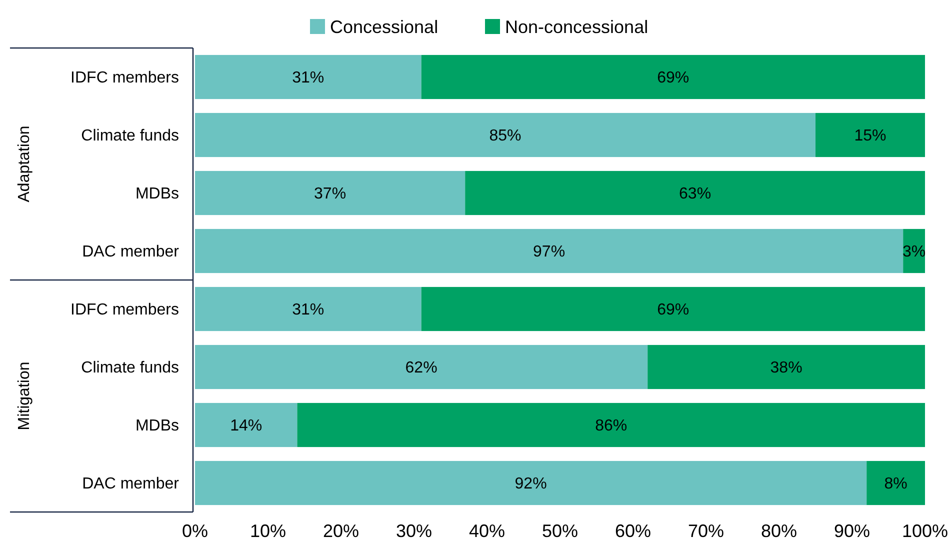 The image size is (952, 545). I want to click on data-label: 92%, so click(530, 484).